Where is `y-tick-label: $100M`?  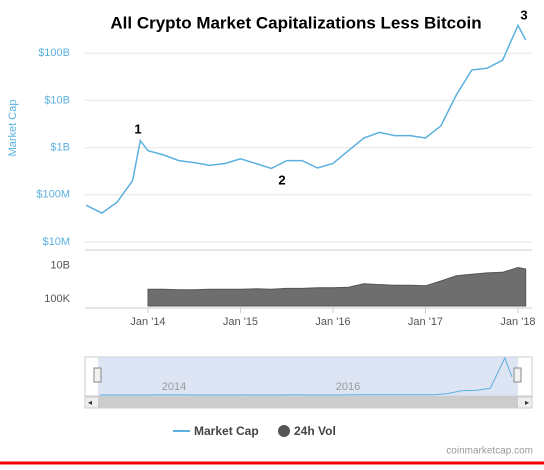 y-tick-label: $100M is located at coordinates (53, 195).